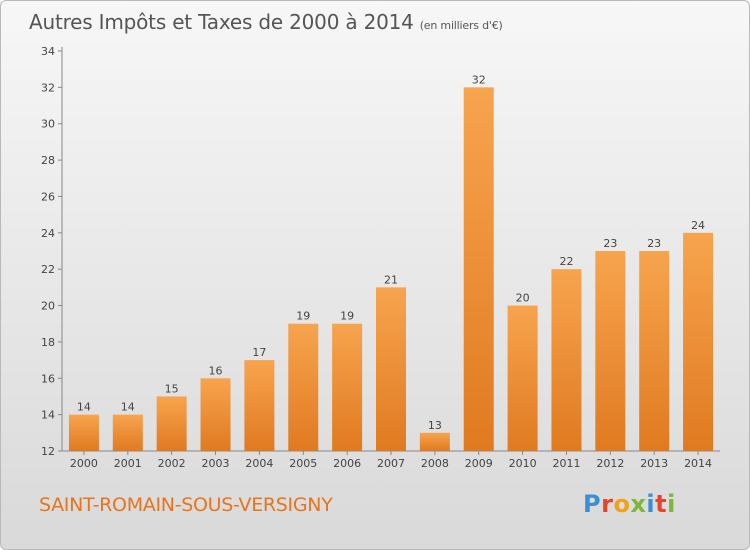  What do you see at coordinates (461, 25) in the screenshot?
I see `chart-subtitle: (en milliers d'€)` at bounding box center [461, 25].